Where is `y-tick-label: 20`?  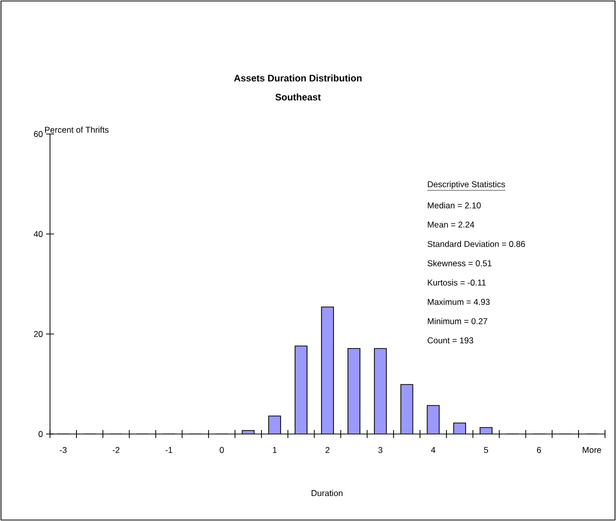 y-tick-label: 20 is located at coordinates (38, 333).